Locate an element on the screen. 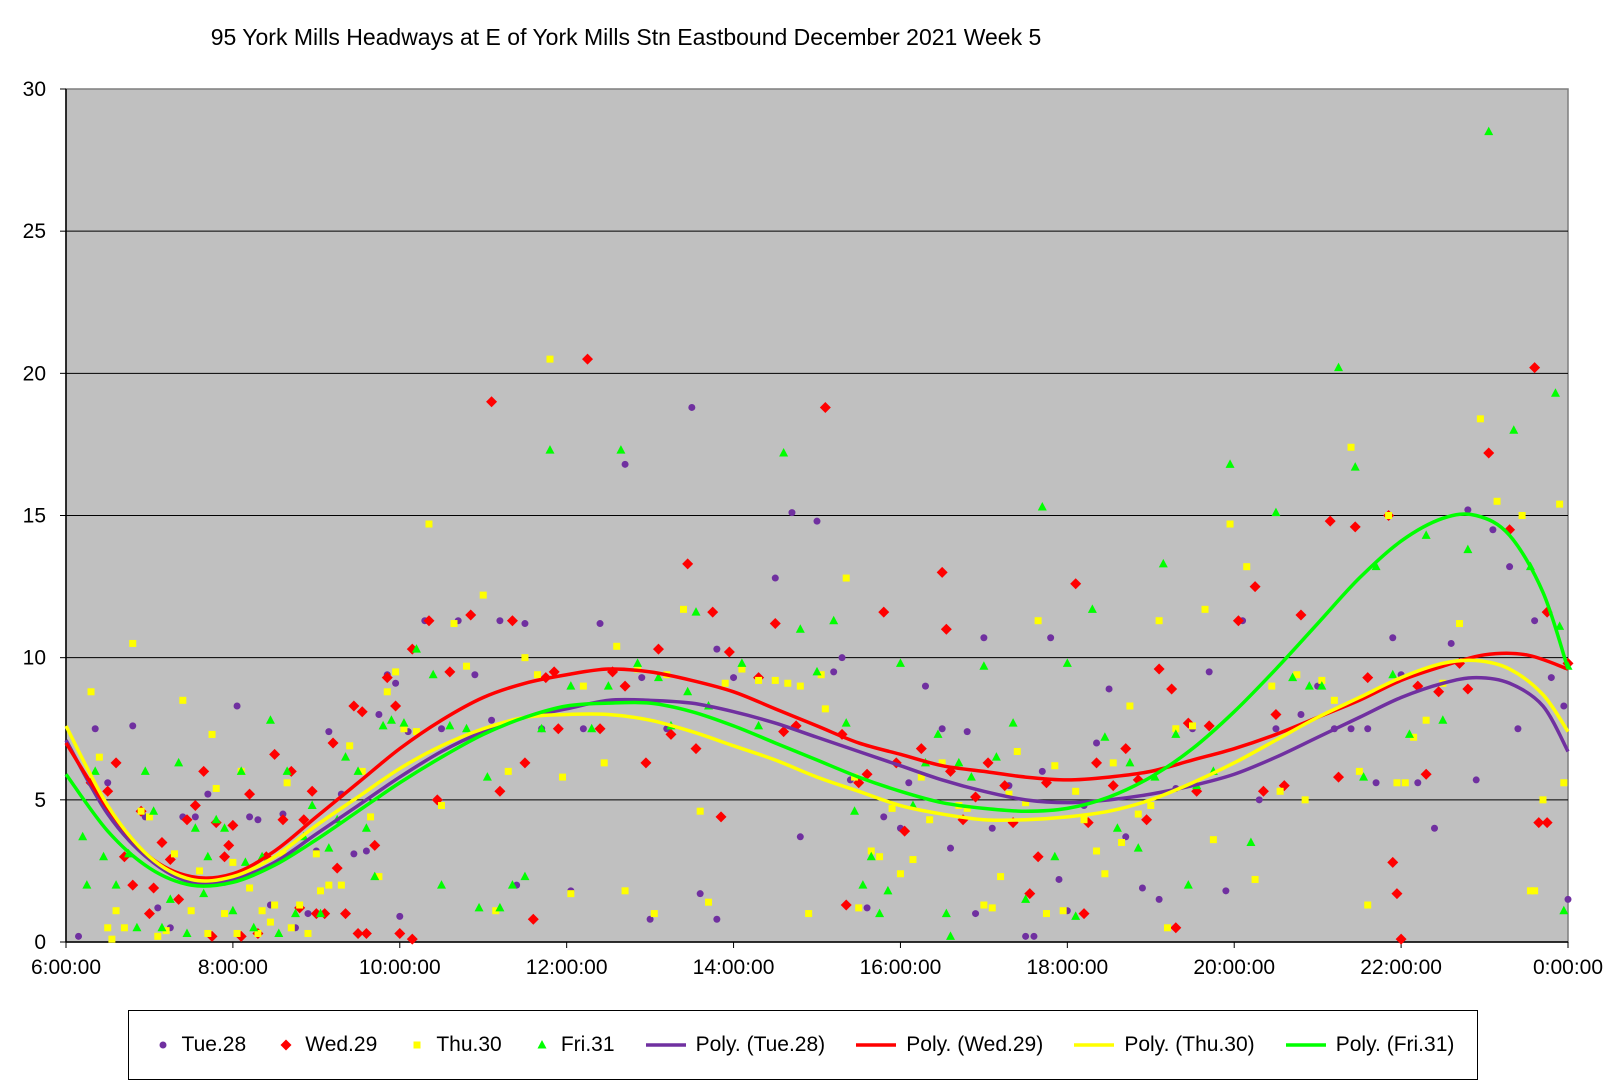 The image size is (1612, 1082). y-tick-label: 30 is located at coordinates (34, 89).